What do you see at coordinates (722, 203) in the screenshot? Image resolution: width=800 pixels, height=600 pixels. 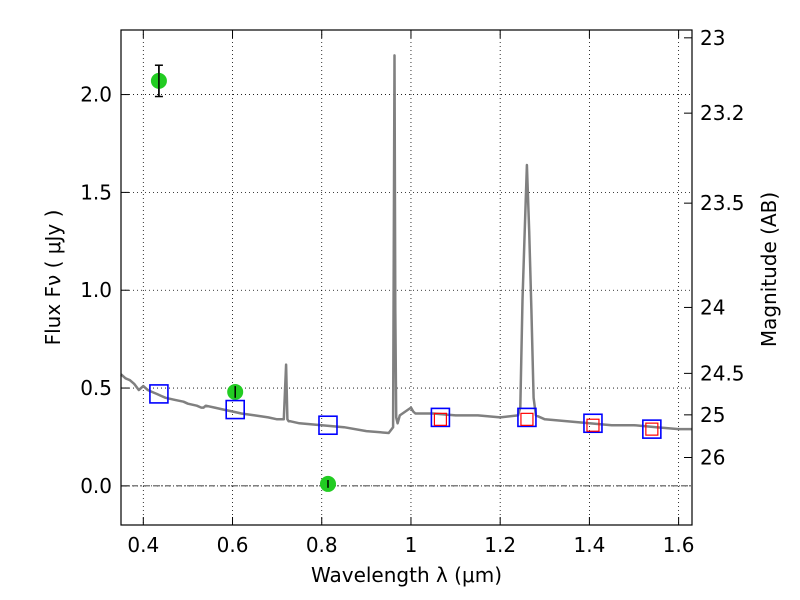 I see `right-tick-label: 23.5` at bounding box center [722, 203].